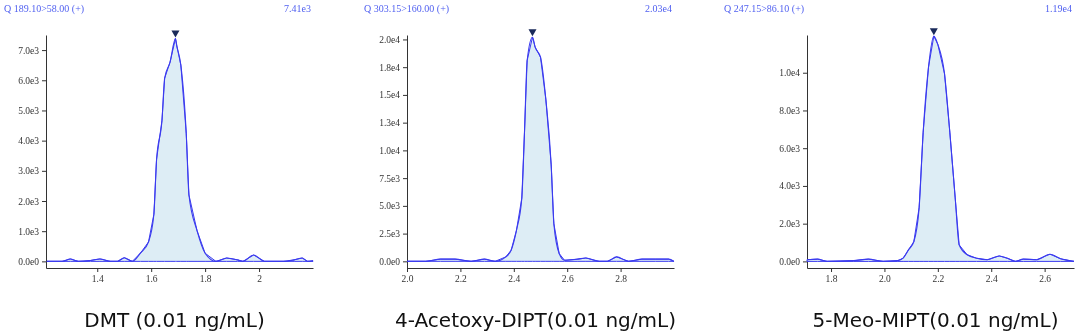 The image size is (1080, 336). I want to click on x-tick-label: 2, so click(260, 278).